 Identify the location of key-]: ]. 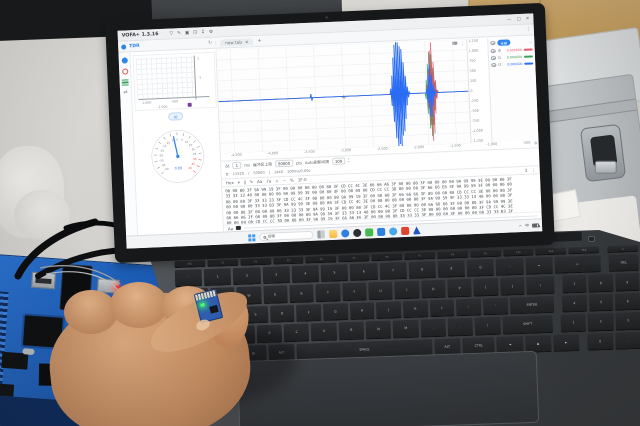
(512, 286).